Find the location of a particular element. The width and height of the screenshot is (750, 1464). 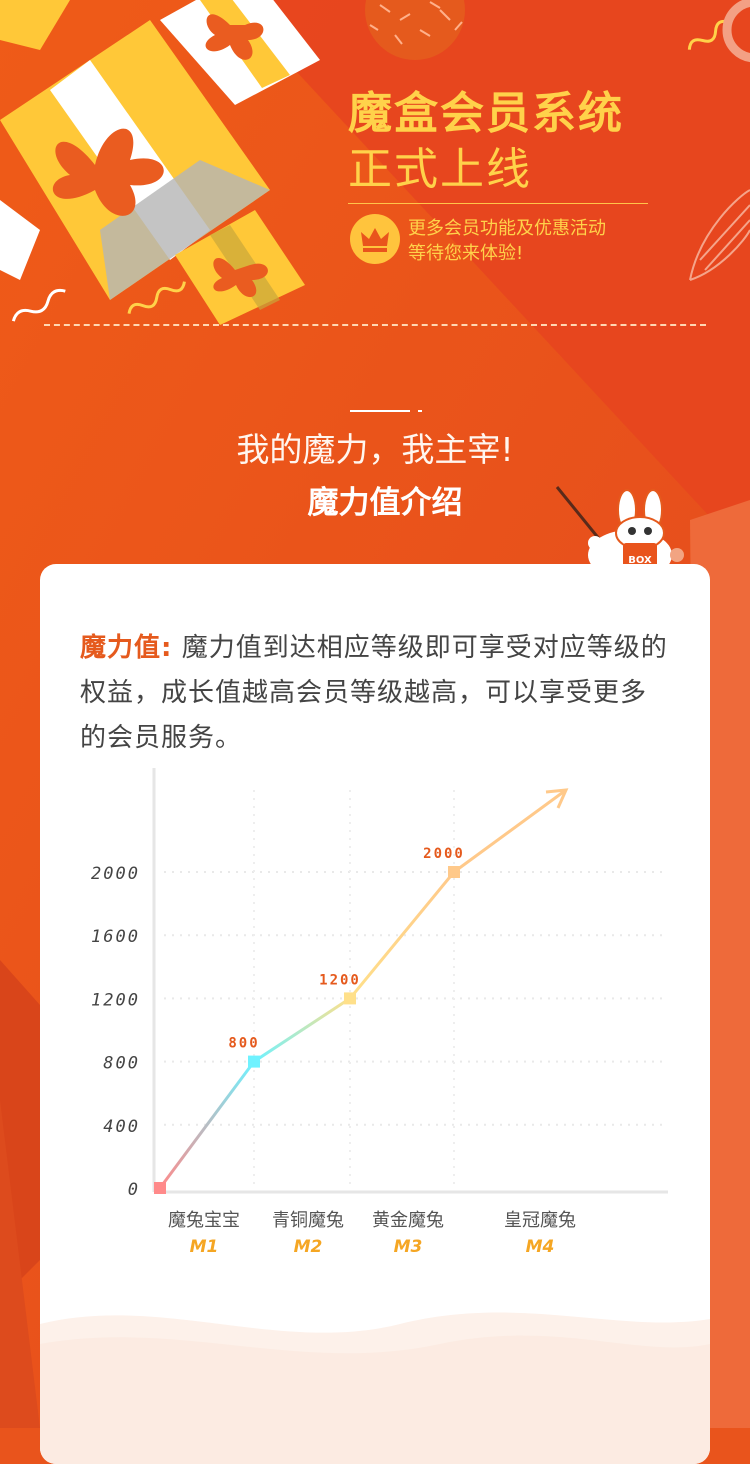

x-category-label: 青铜魔兔 is located at coordinates (308, 1220).